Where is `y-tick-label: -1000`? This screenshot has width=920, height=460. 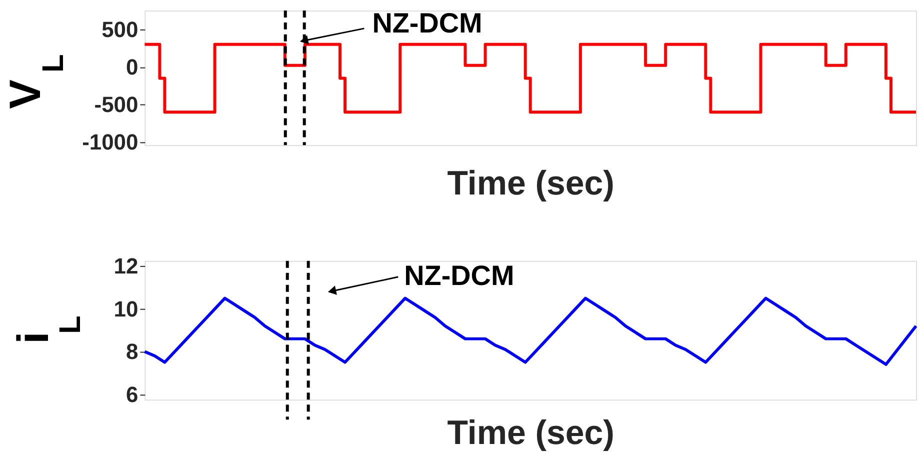
y-tick-label: -1000 is located at coordinates (110, 142).